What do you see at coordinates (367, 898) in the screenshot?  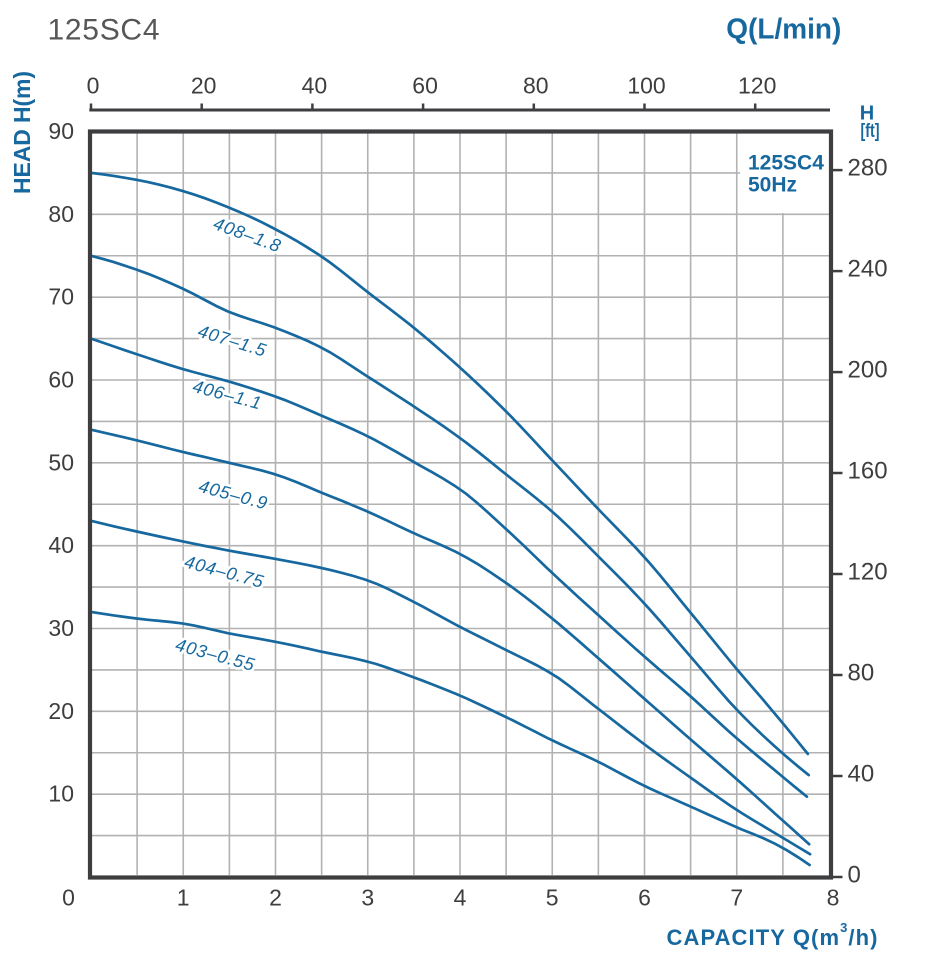 I see `svg-text: 3` at bounding box center [367, 898].